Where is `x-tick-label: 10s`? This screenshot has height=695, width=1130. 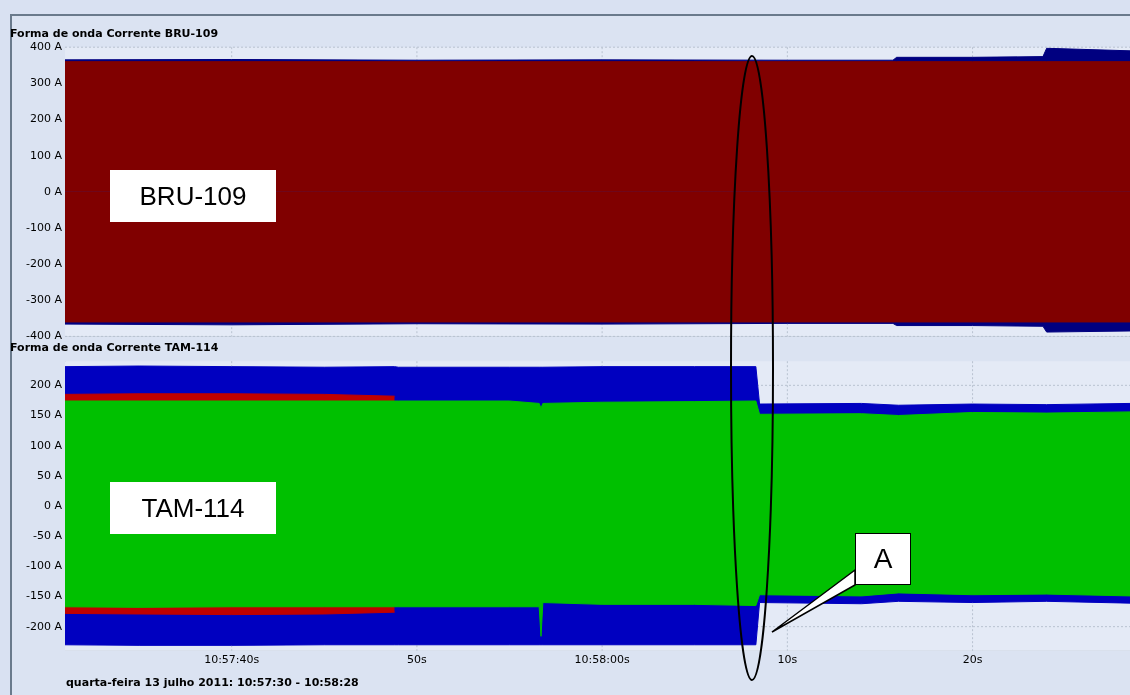
x-tick-label: 10s is located at coordinates (787, 660).